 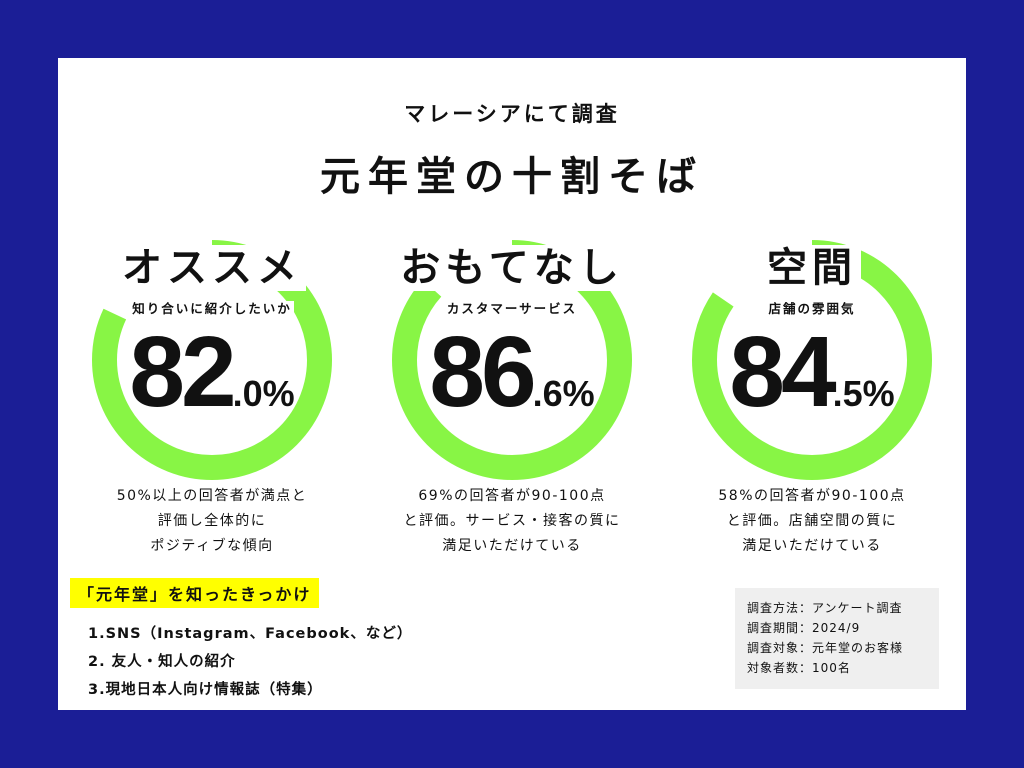 I want to click on metric-value: 86.6%, so click(x=512, y=386).